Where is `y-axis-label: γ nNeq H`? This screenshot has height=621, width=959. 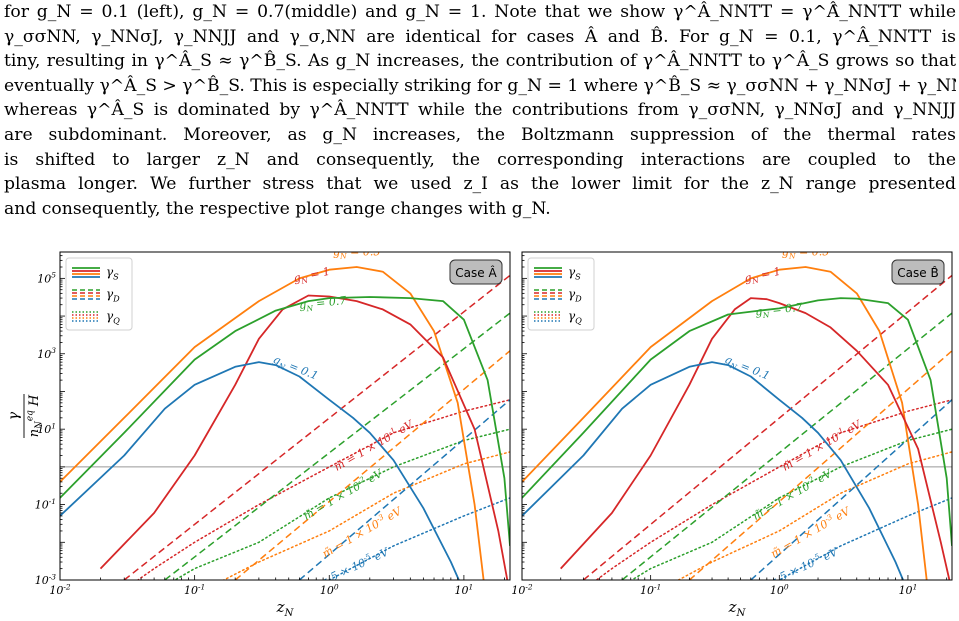 y-axis-label: γ nNeq H is located at coordinates (25, 416).